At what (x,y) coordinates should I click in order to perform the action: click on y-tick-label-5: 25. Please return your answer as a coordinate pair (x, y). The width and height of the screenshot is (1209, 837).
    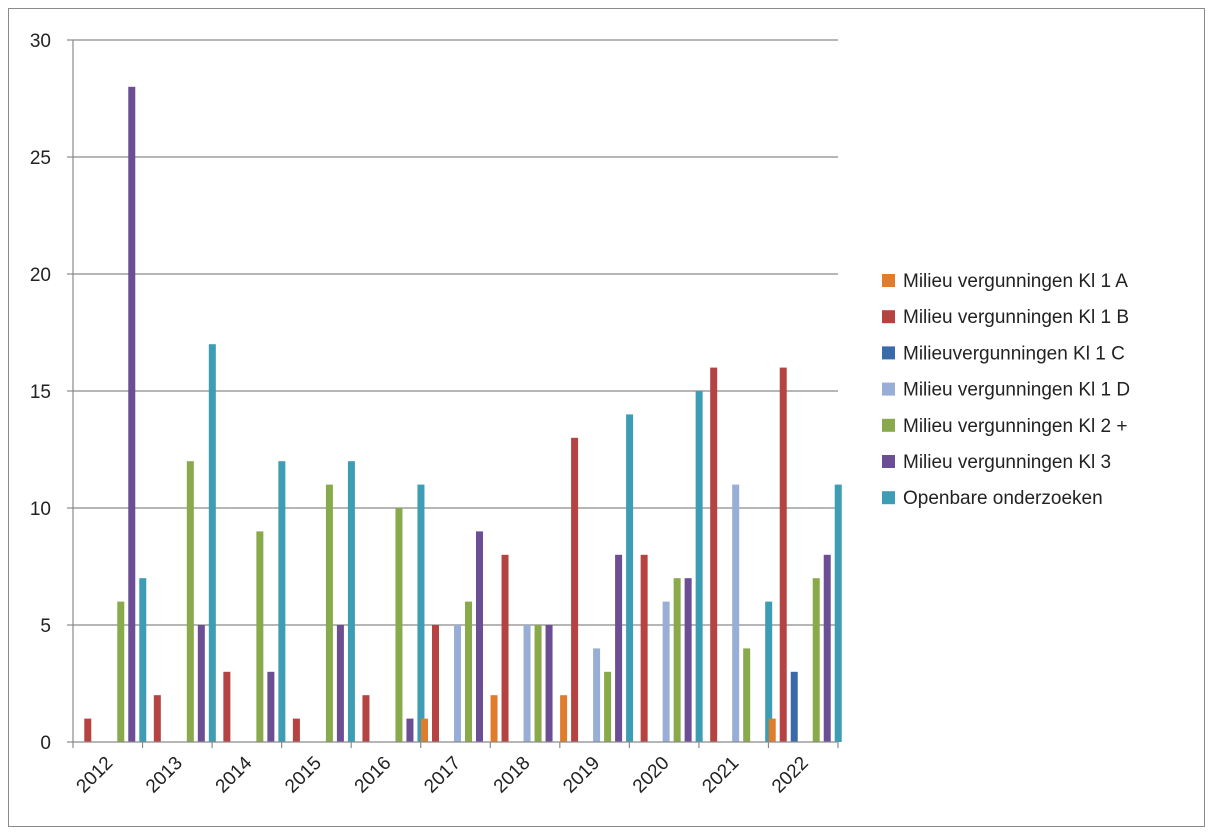
    Looking at the image, I should click on (40, 158).